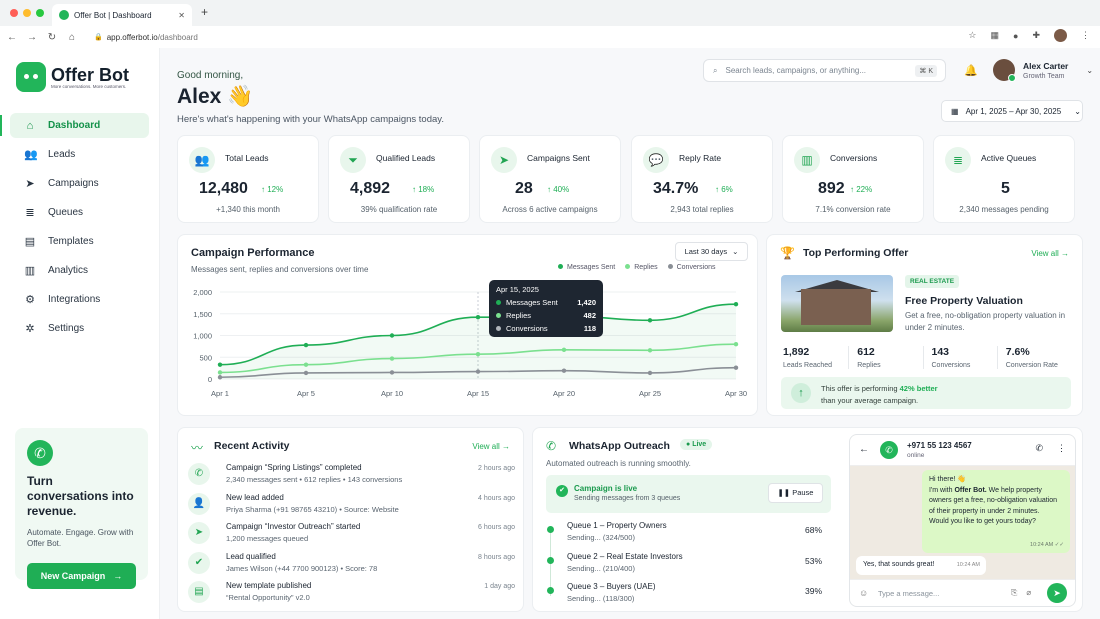 This screenshot has width=1100, height=619. I want to click on new-campaign-label: New Campaign, so click(73, 576).